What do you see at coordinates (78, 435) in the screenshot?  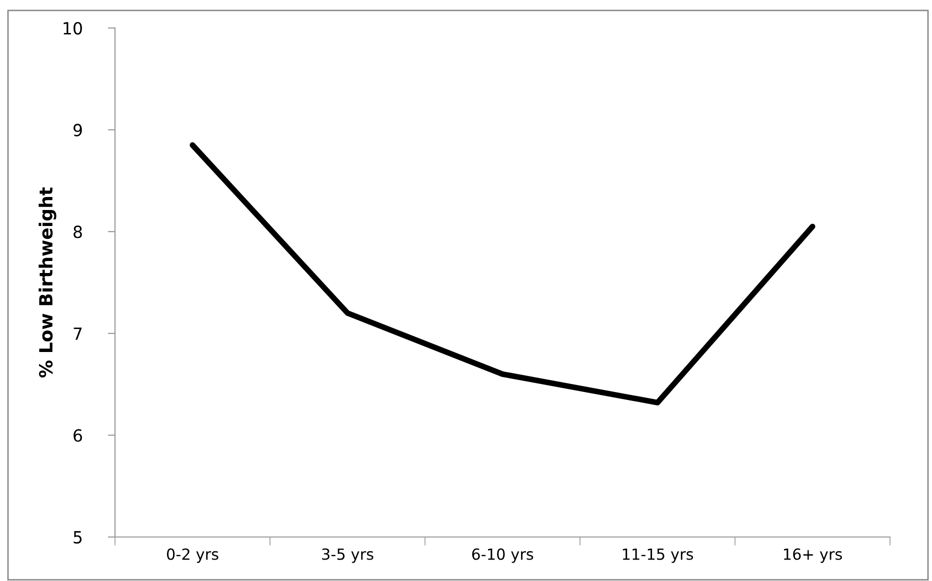 I see `y-tick-label: 6` at bounding box center [78, 435].